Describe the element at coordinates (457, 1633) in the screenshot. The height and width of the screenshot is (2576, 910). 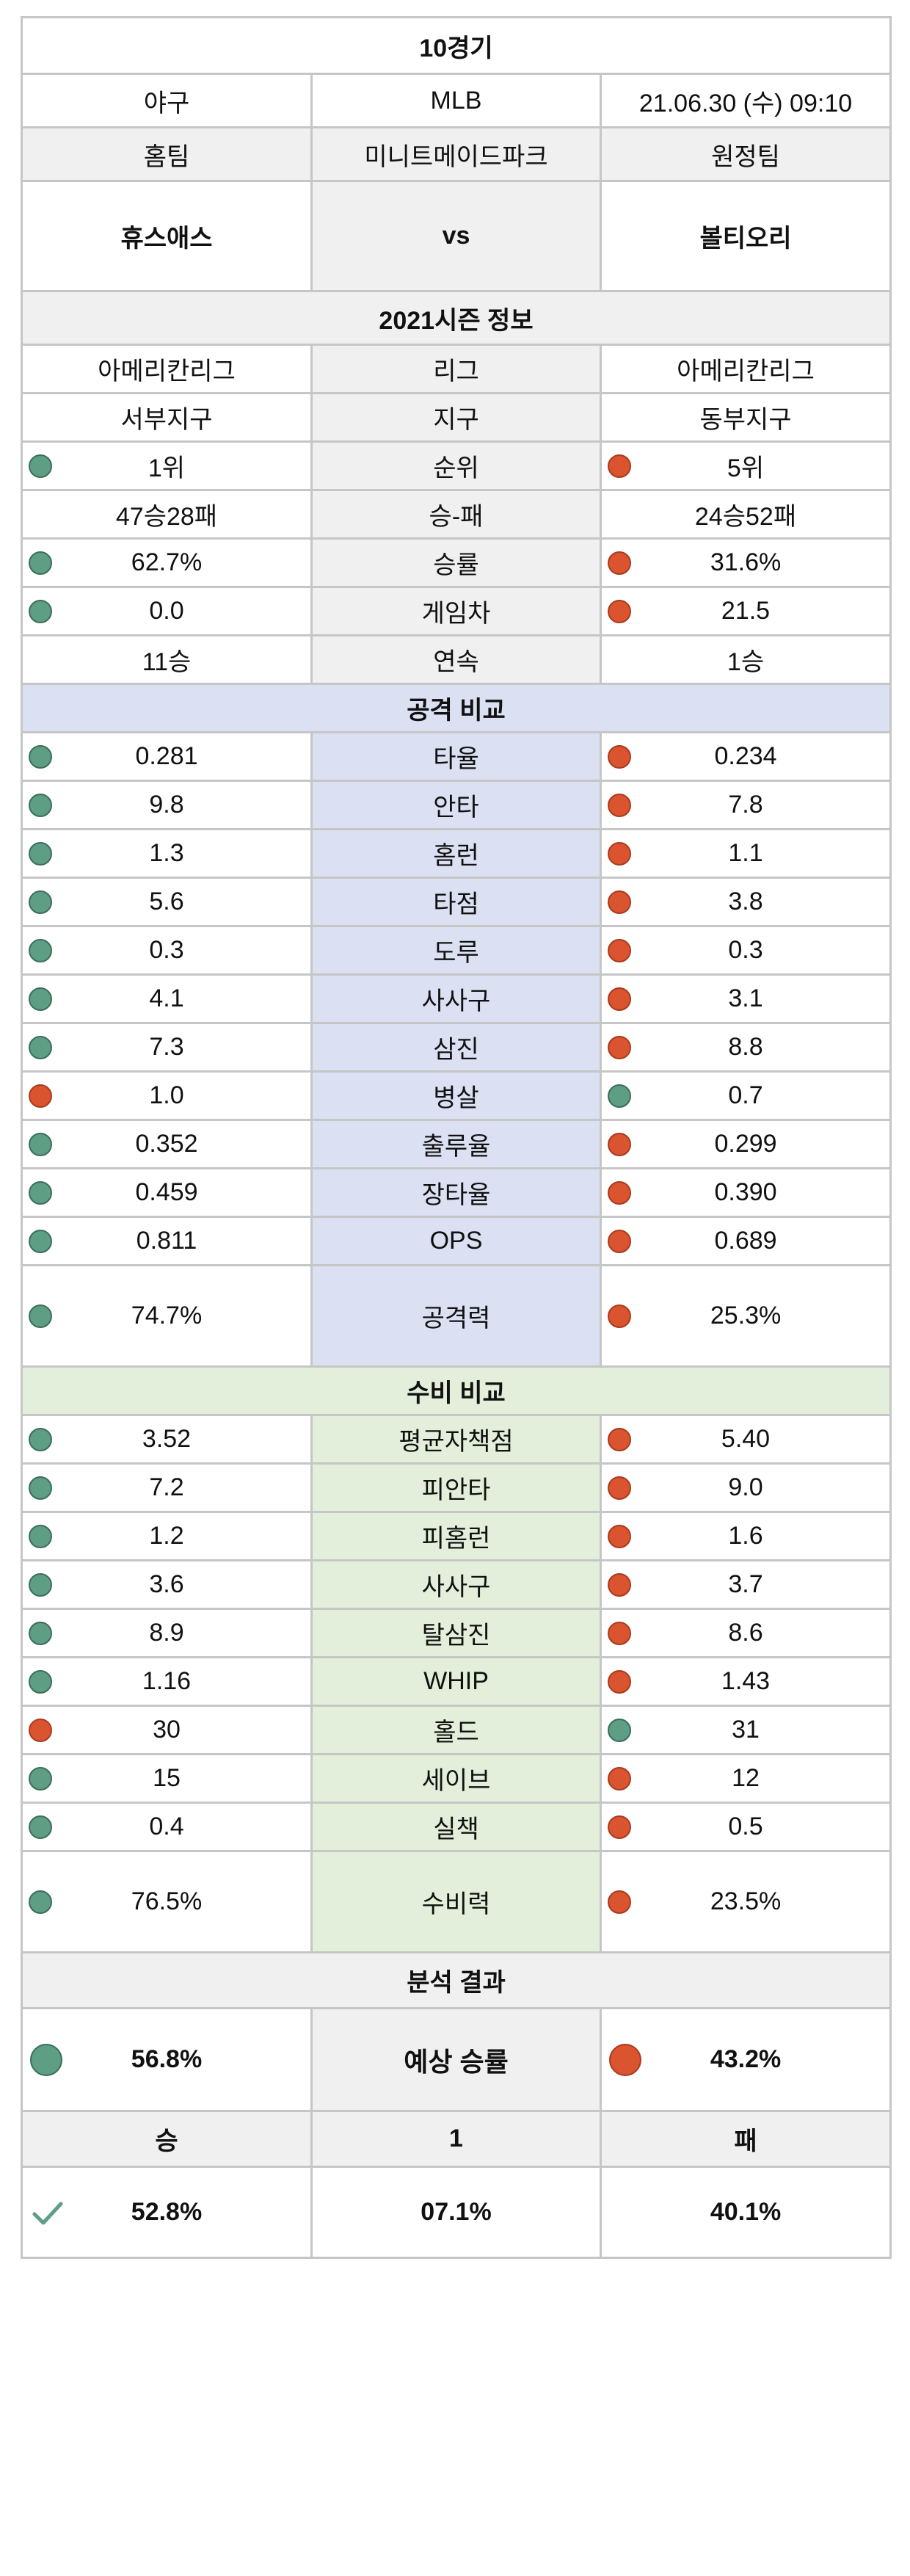
I see `defense-stat-row: 8.9 탈삼진 8.6` at that location.